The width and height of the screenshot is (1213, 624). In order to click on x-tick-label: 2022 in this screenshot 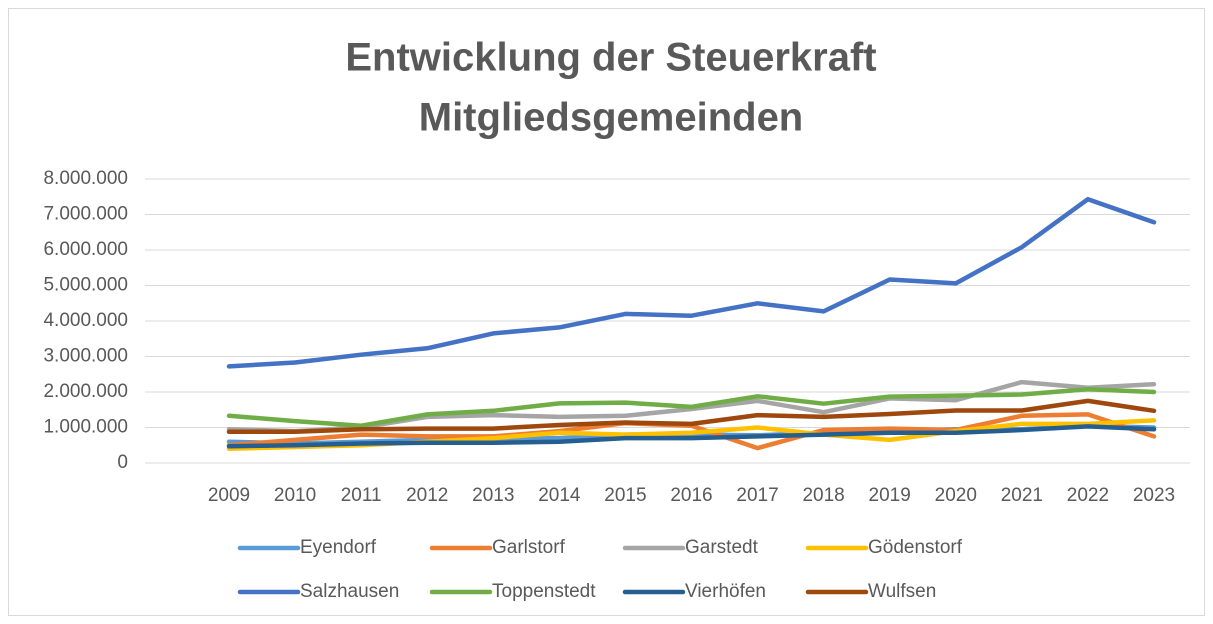, I will do `click(1088, 495)`.